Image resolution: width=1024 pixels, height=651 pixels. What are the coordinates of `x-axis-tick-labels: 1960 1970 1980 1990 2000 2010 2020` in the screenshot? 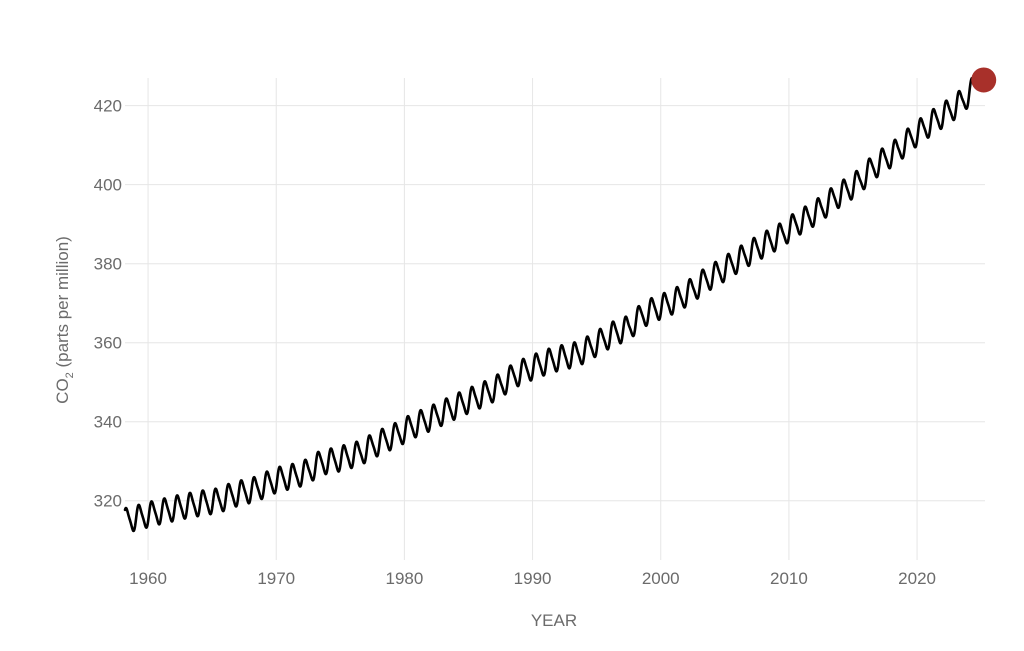 It's located at (532, 578).